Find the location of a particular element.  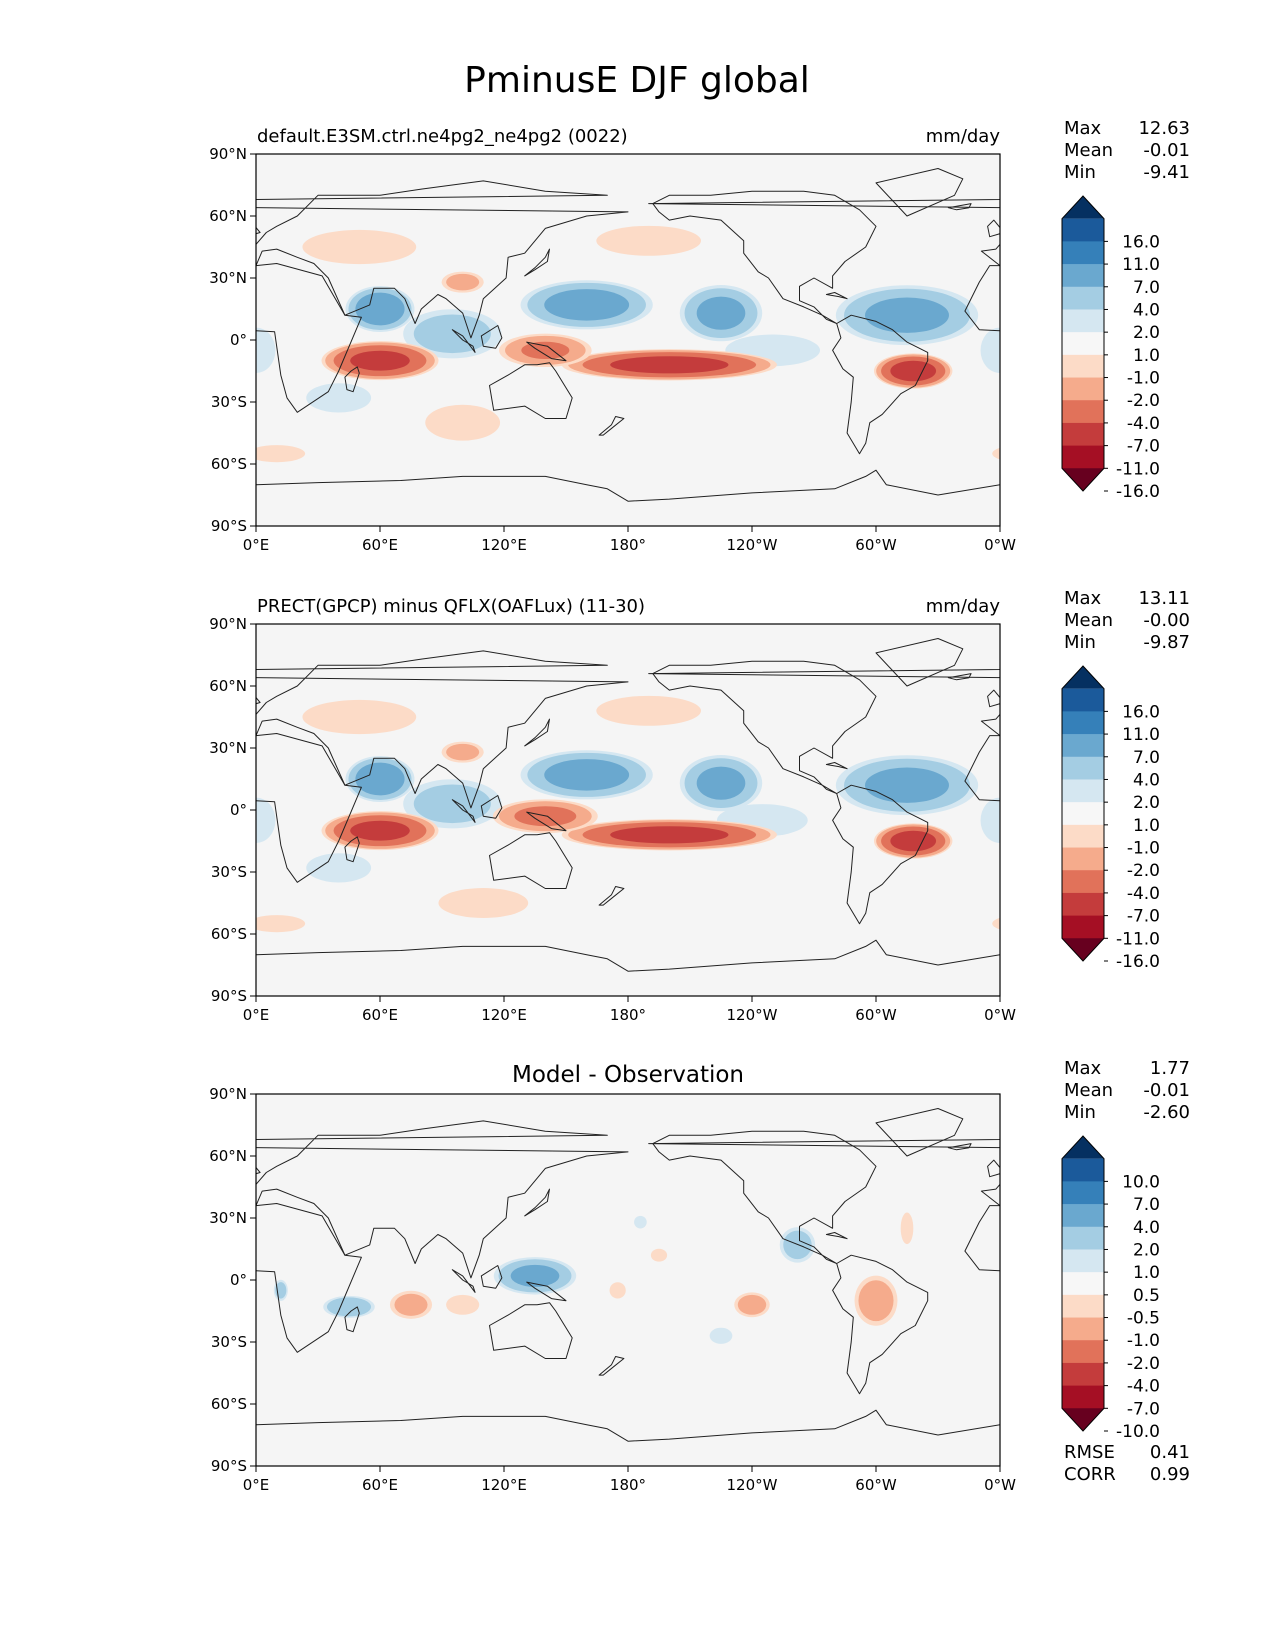

y-tick-label: 60°S is located at coordinates (229, 464).